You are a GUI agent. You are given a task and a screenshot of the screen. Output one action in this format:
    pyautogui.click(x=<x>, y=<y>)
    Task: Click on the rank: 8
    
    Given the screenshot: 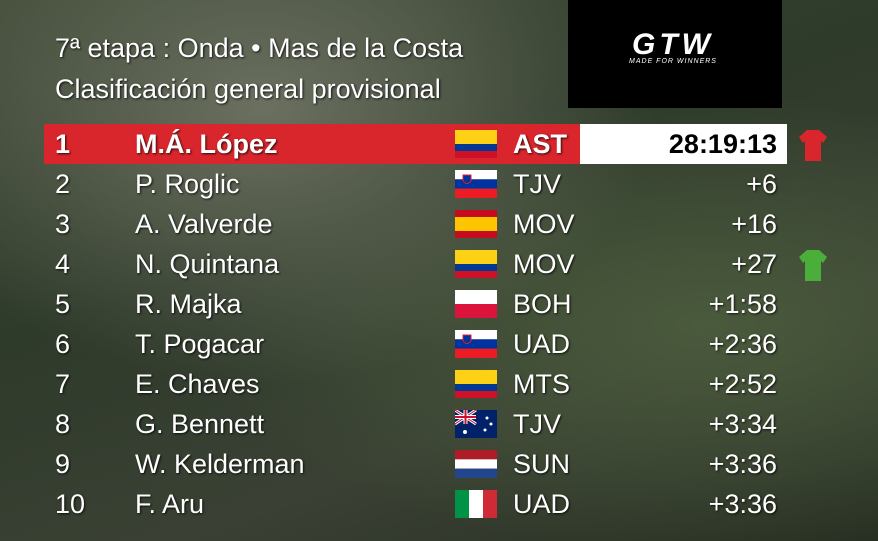 What is the action you would take?
    pyautogui.click(x=63, y=424)
    